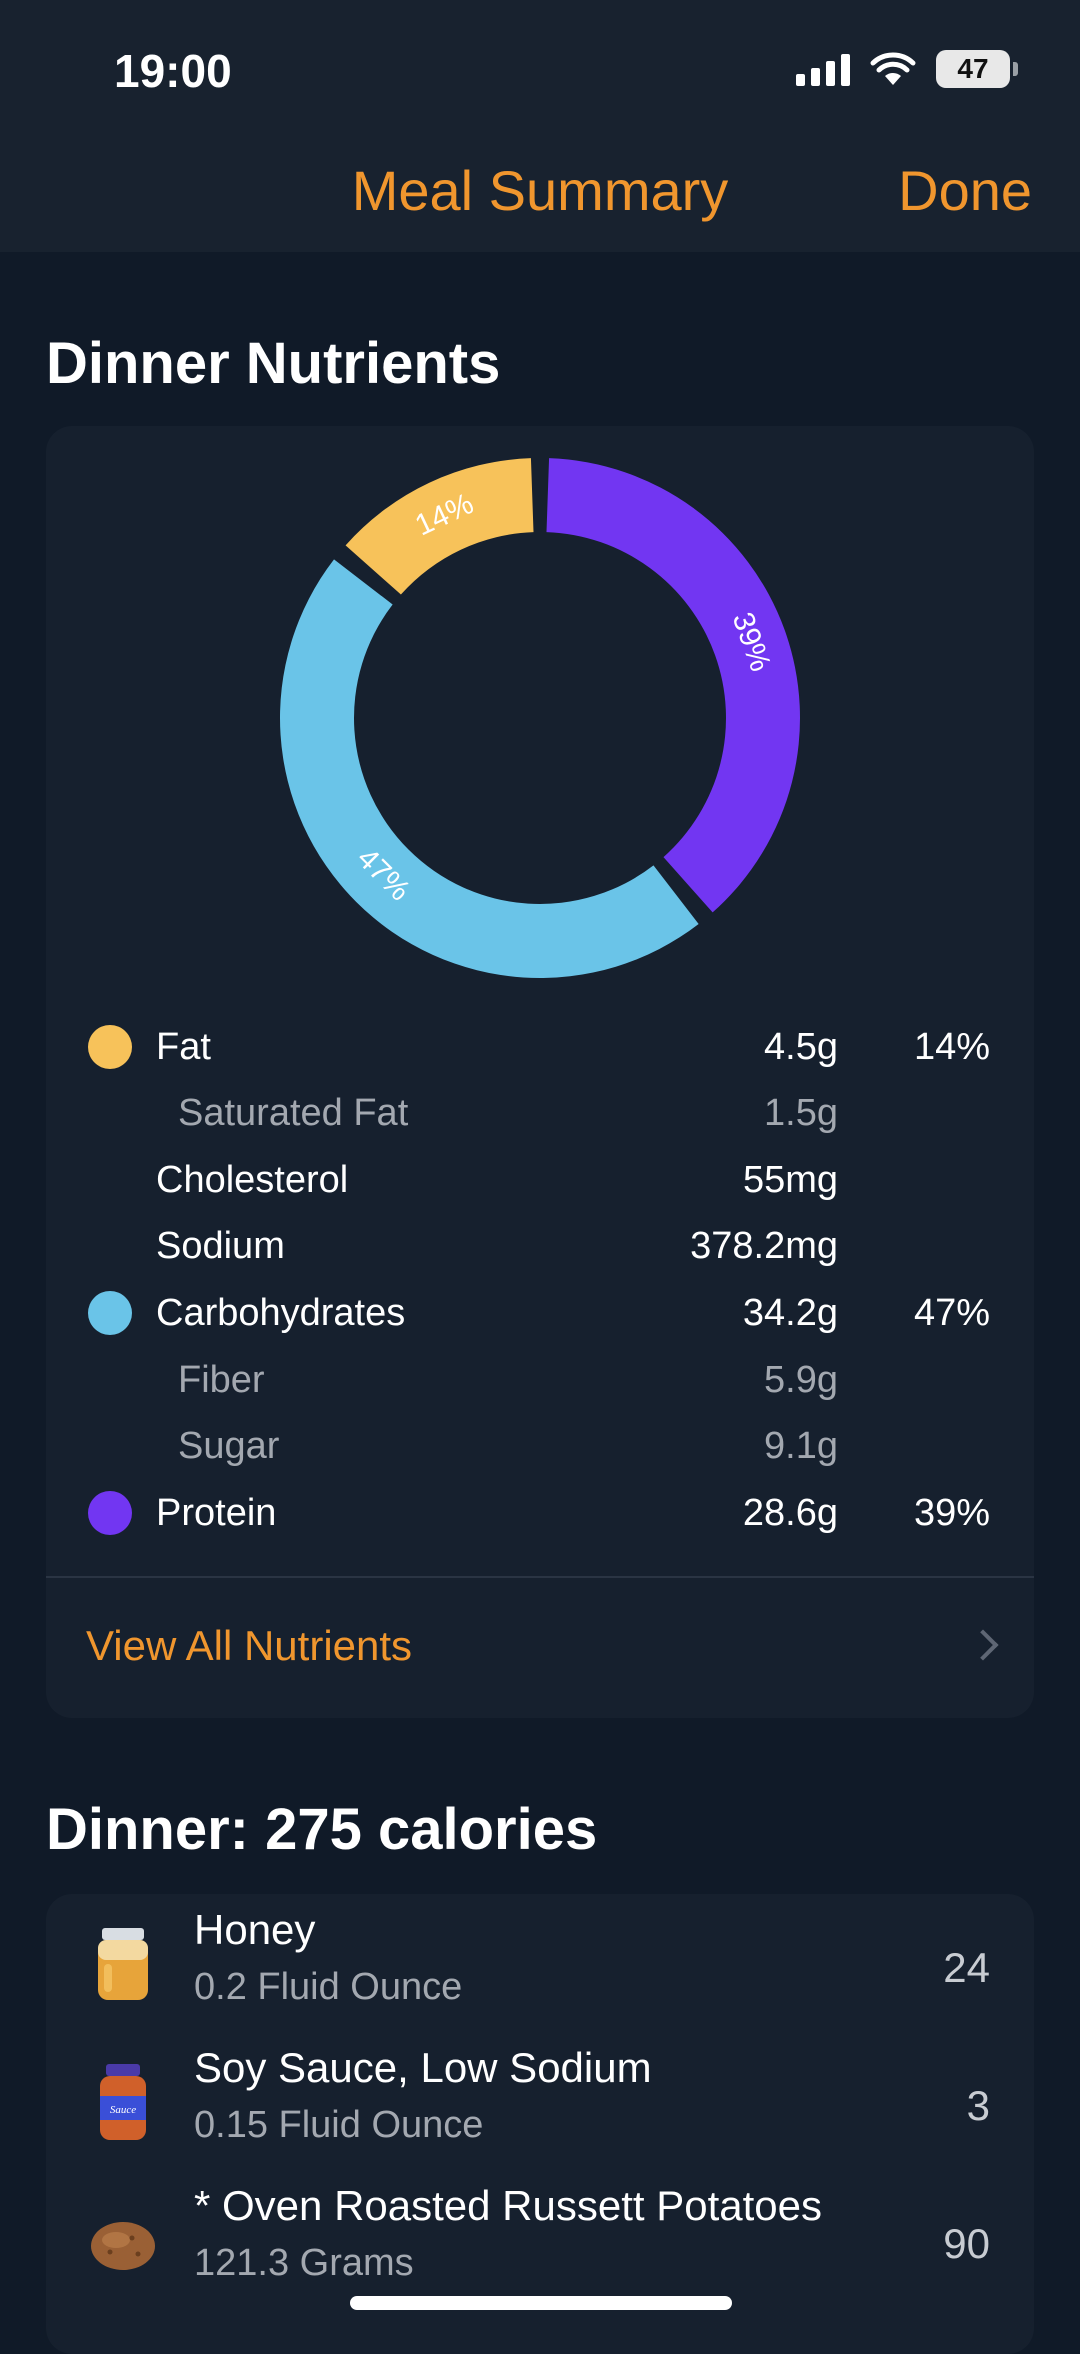 The image size is (1080, 2354). What do you see at coordinates (322, 1829) in the screenshot?
I see `meal-section-title: Dinner: 275 calories` at bounding box center [322, 1829].